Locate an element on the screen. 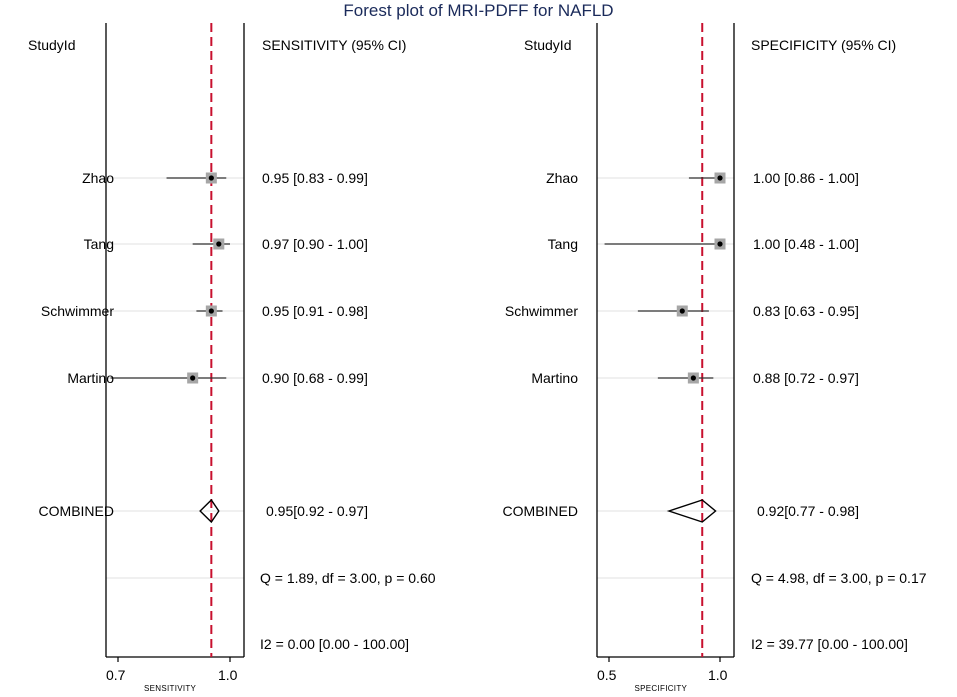 The height and width of the screenshot is (697, 957). i2-stat: I2 = 0.00 [0.00 - 100.00] is located at coordinates (335, 644).